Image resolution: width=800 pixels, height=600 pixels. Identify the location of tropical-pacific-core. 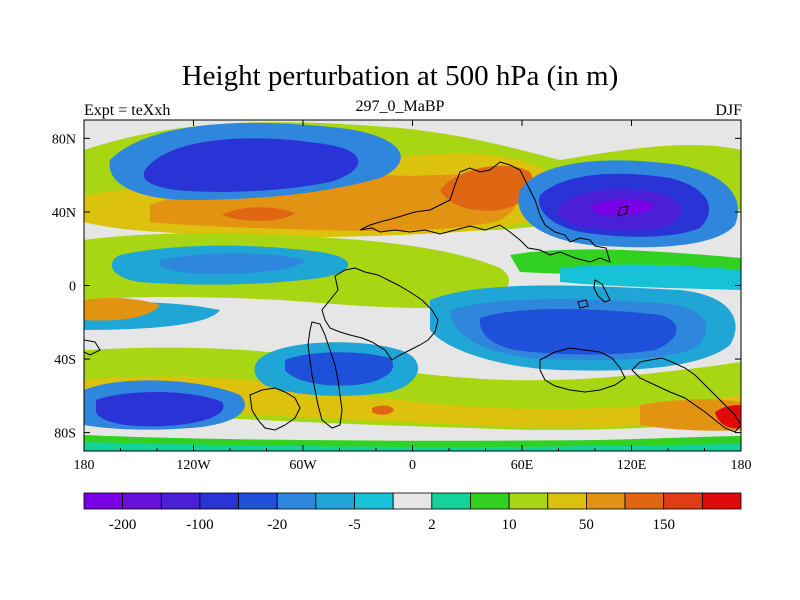
(232, 264).